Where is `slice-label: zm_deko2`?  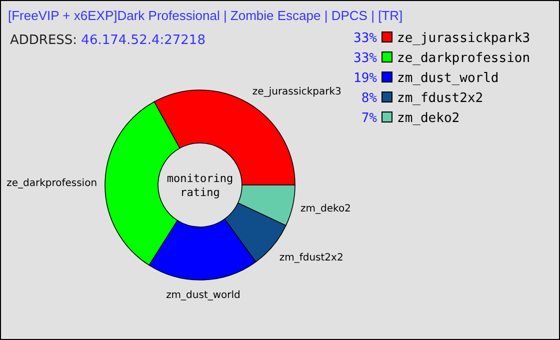
slice-label: zm_deko2 is located at coordinates (325, 208).